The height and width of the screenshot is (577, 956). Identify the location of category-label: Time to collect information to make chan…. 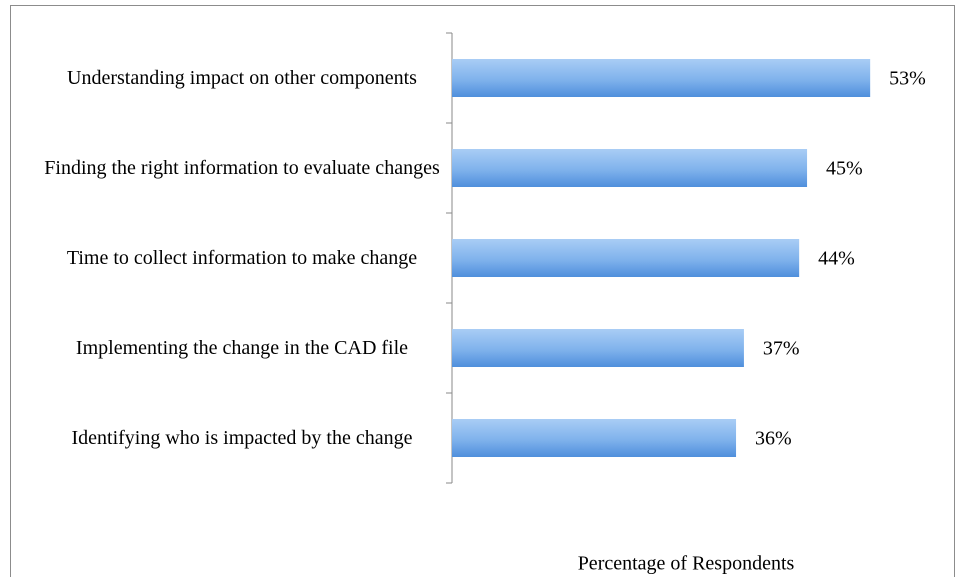
(242, 258).